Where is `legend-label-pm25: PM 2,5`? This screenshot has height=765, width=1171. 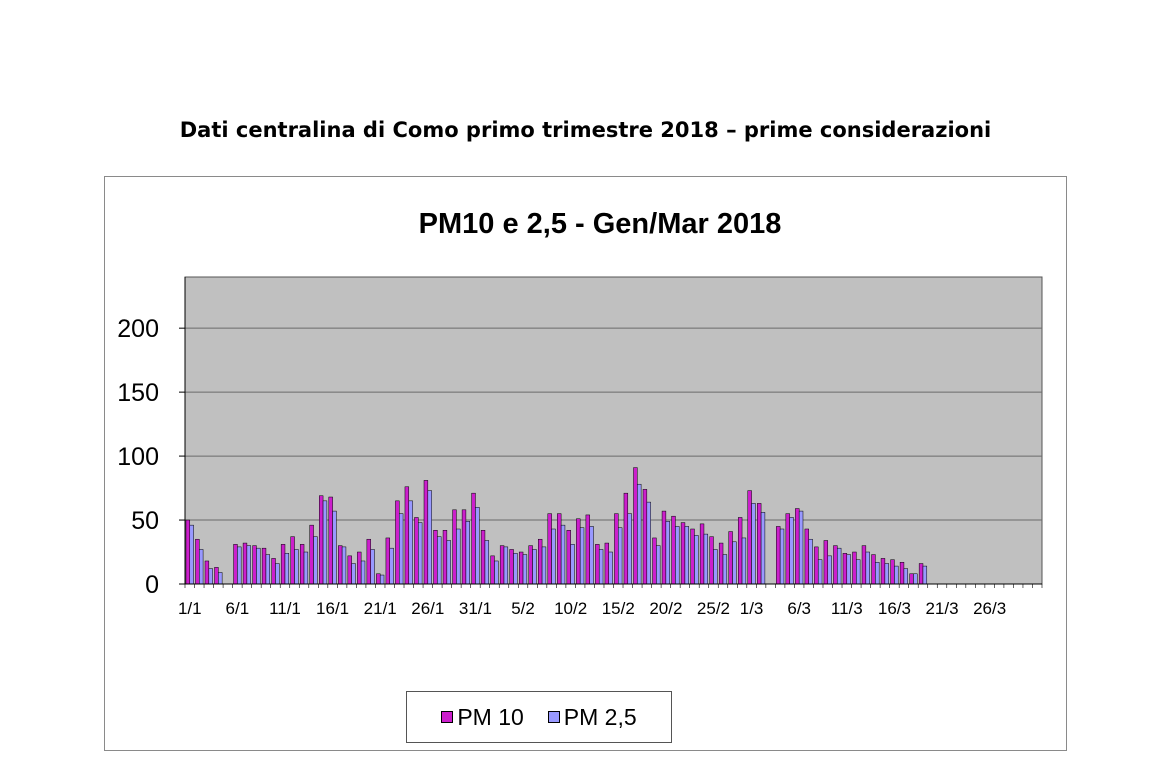
legend-label-pm25: PM 2,5 is located at coordinates (600, 716).